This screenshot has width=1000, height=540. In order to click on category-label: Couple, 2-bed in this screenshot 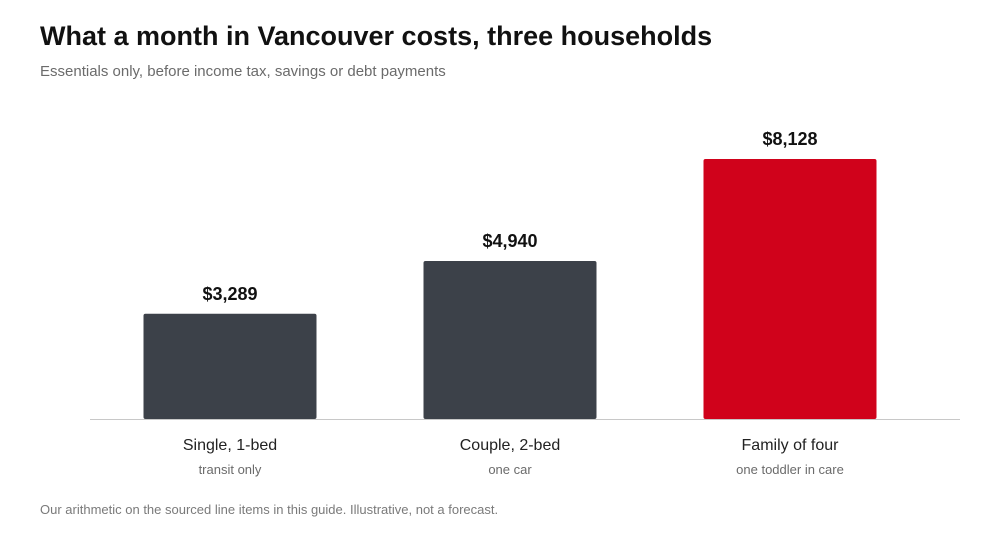, I will do `click(510, 445)`.